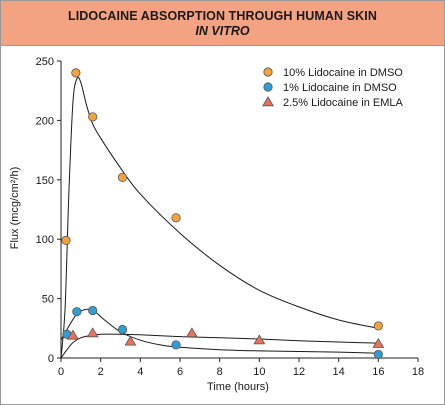  Describe the element at coordinates (259, 372) in the screenshot. I see `x-tick-label: 10` at that location.